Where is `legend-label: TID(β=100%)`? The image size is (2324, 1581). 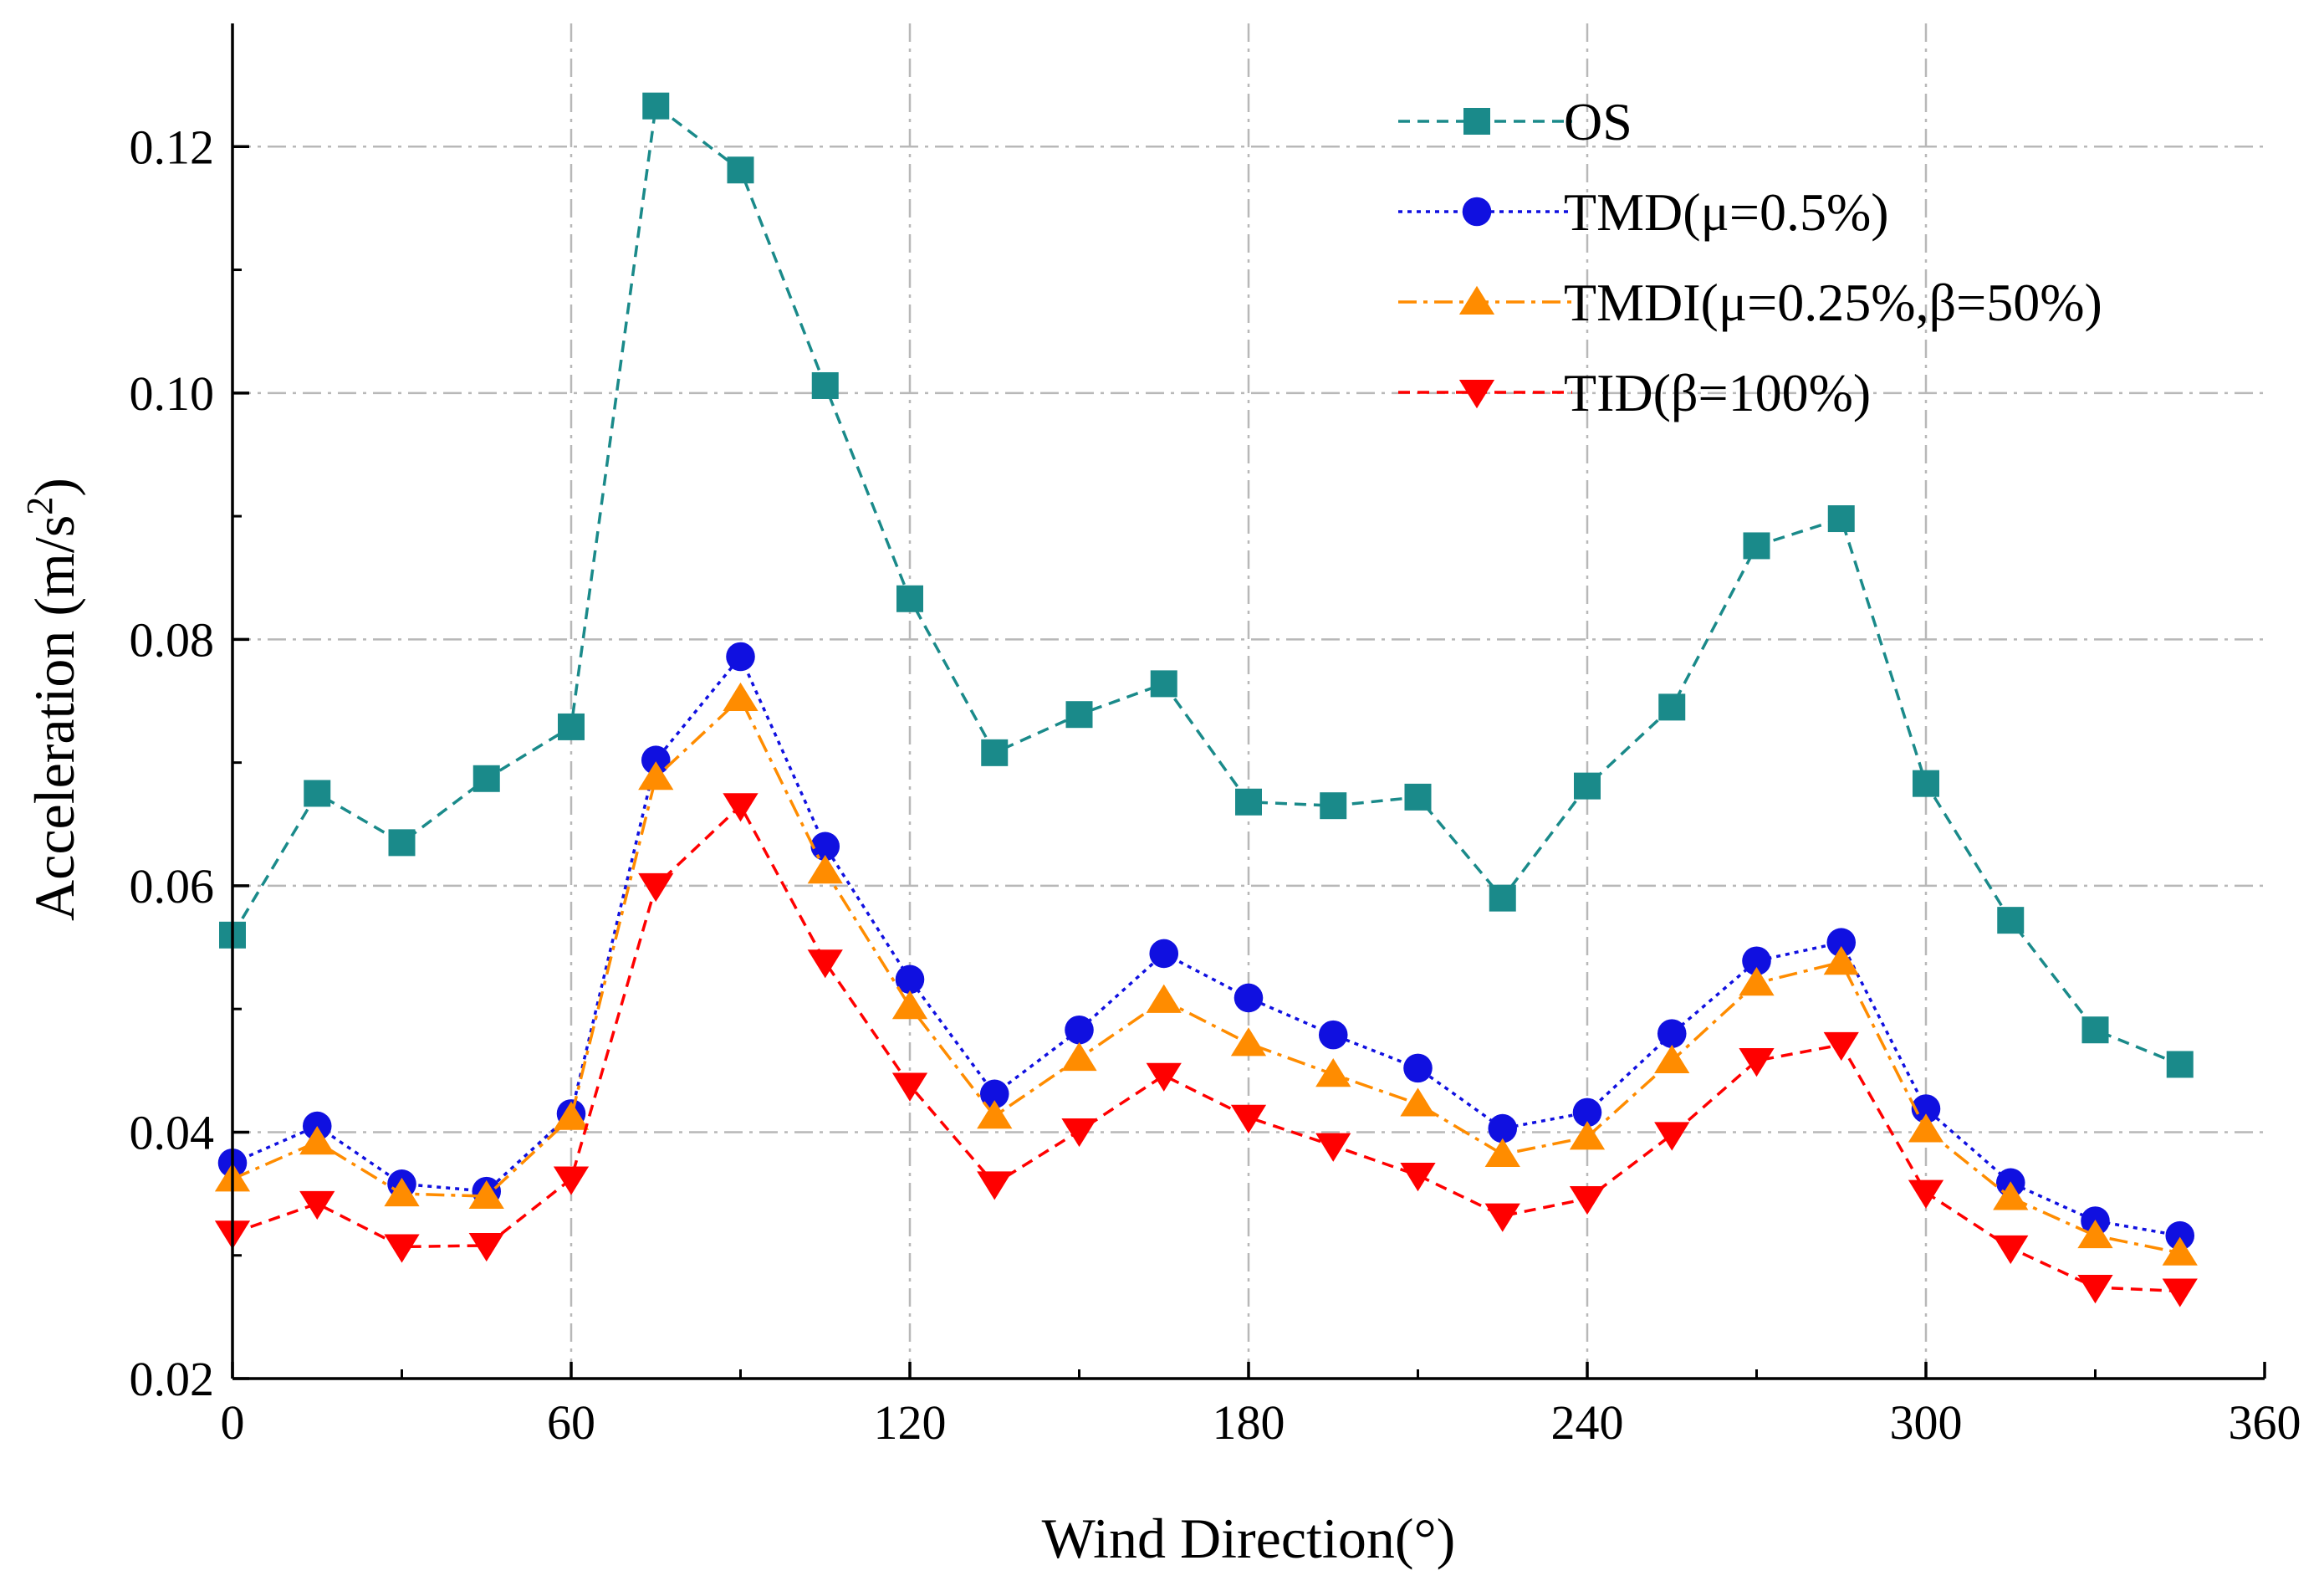
legend-label: TID(β=100%) is located at coordinates (1717, 393).